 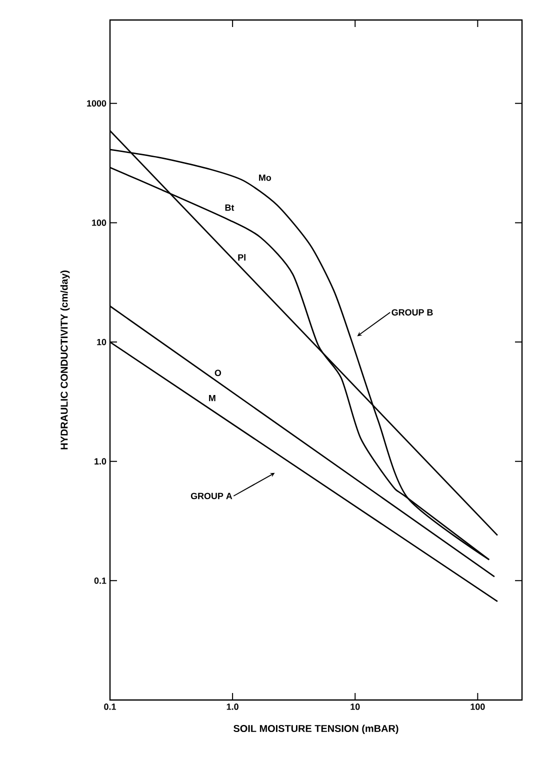 I want to click on y-tick-label: 1000, so click(x=96, y=103).